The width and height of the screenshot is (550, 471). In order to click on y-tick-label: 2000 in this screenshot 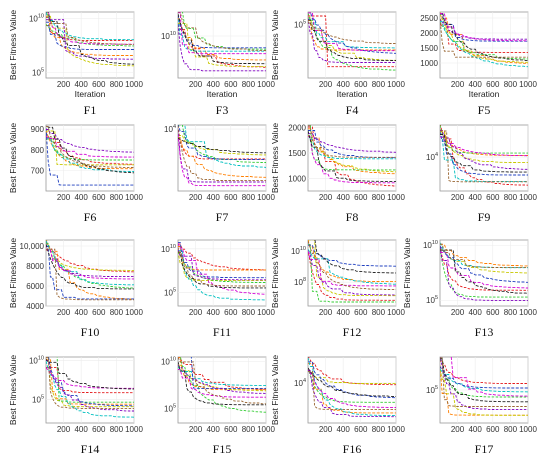, I will do `click(429, 33)`.